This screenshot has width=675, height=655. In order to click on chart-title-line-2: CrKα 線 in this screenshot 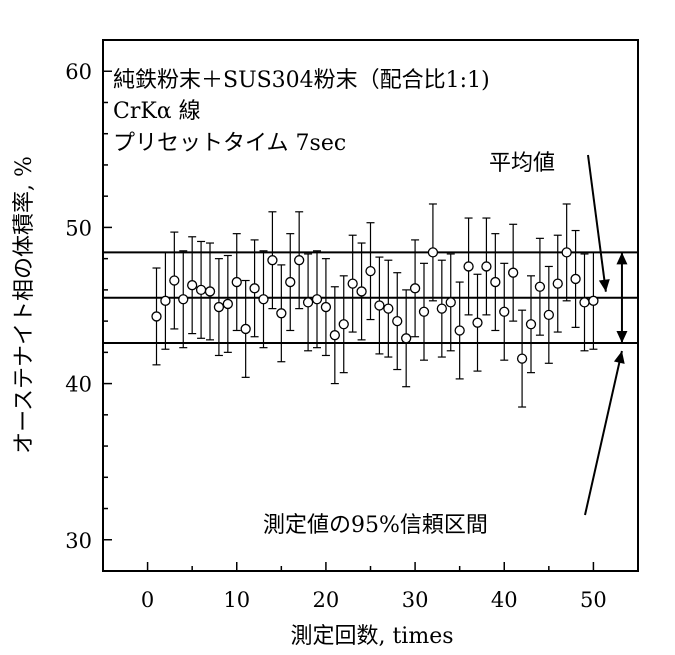, I will do `click(157, 111)`.